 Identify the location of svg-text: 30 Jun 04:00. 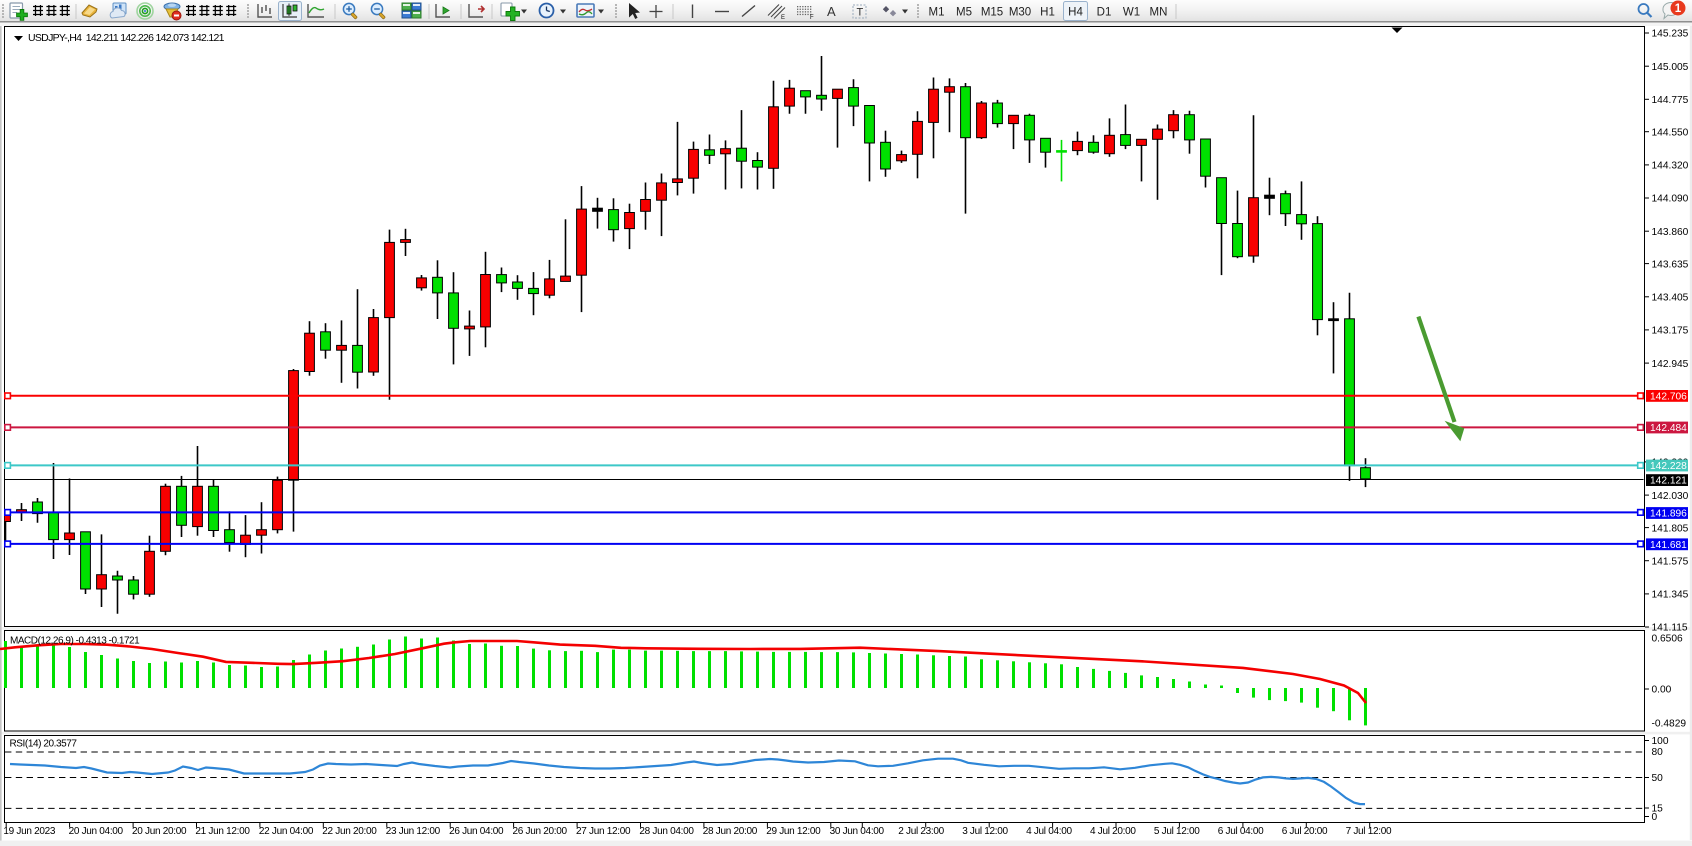
(857, 831).